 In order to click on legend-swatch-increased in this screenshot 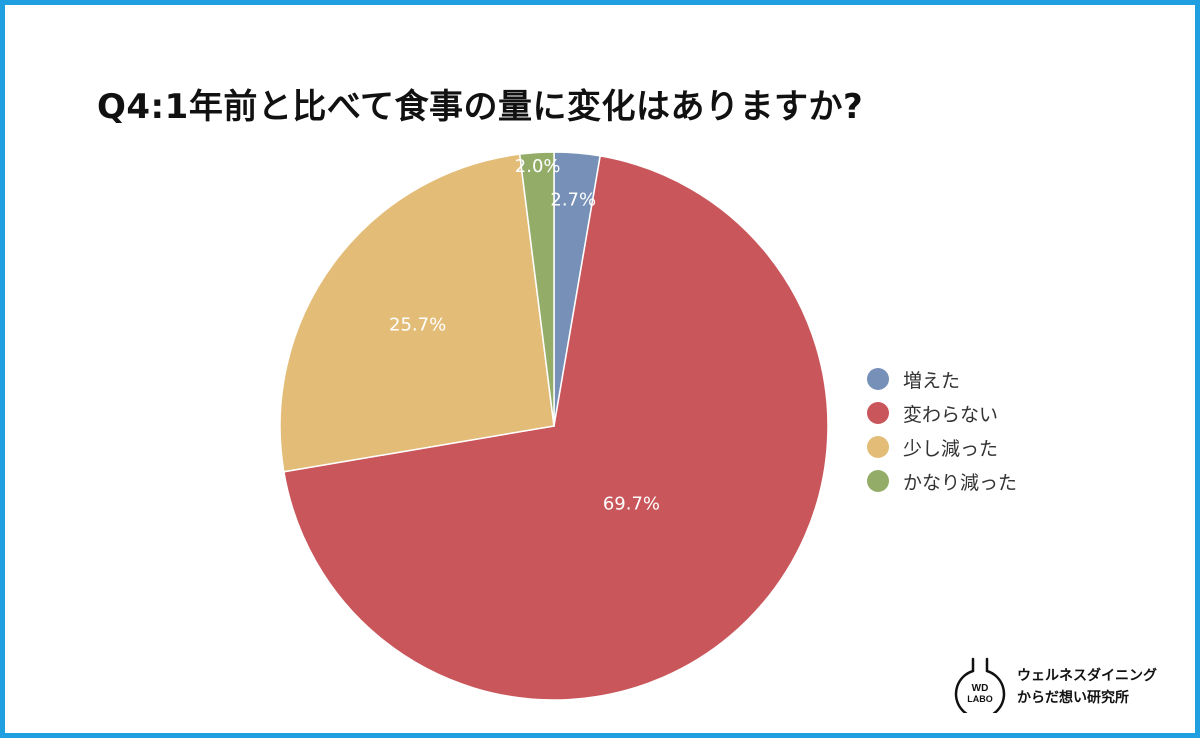, I will do `click(878, 379)`.